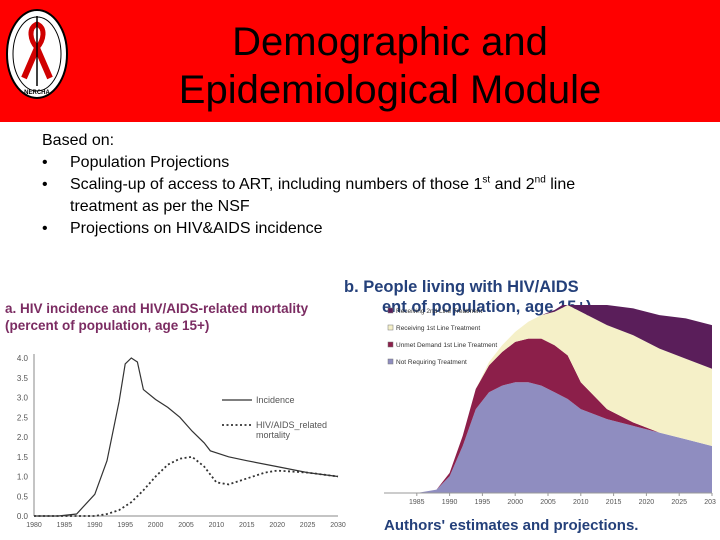  What do you see at coordinates (390, 90) in the screenshot?
I see `title-line-2: Epidemiological Module` at bounding box center [390, 90].